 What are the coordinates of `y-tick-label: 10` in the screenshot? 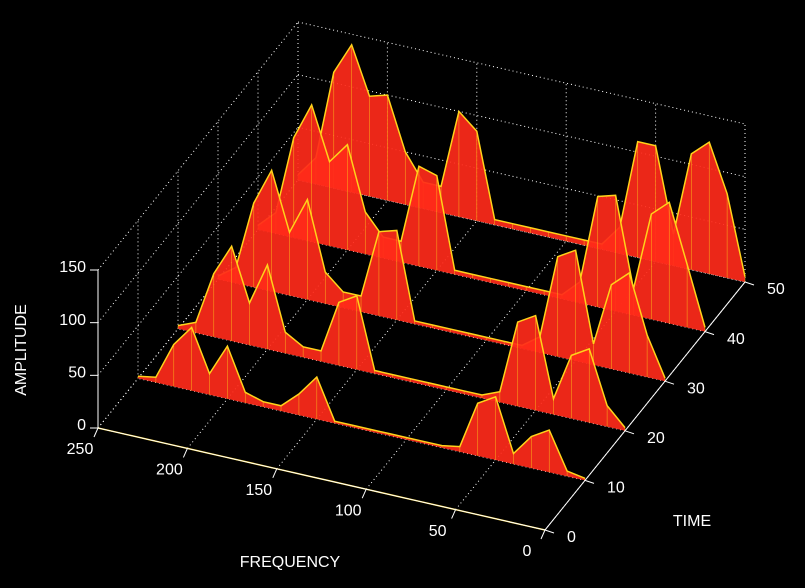 It's located at (616, 488).